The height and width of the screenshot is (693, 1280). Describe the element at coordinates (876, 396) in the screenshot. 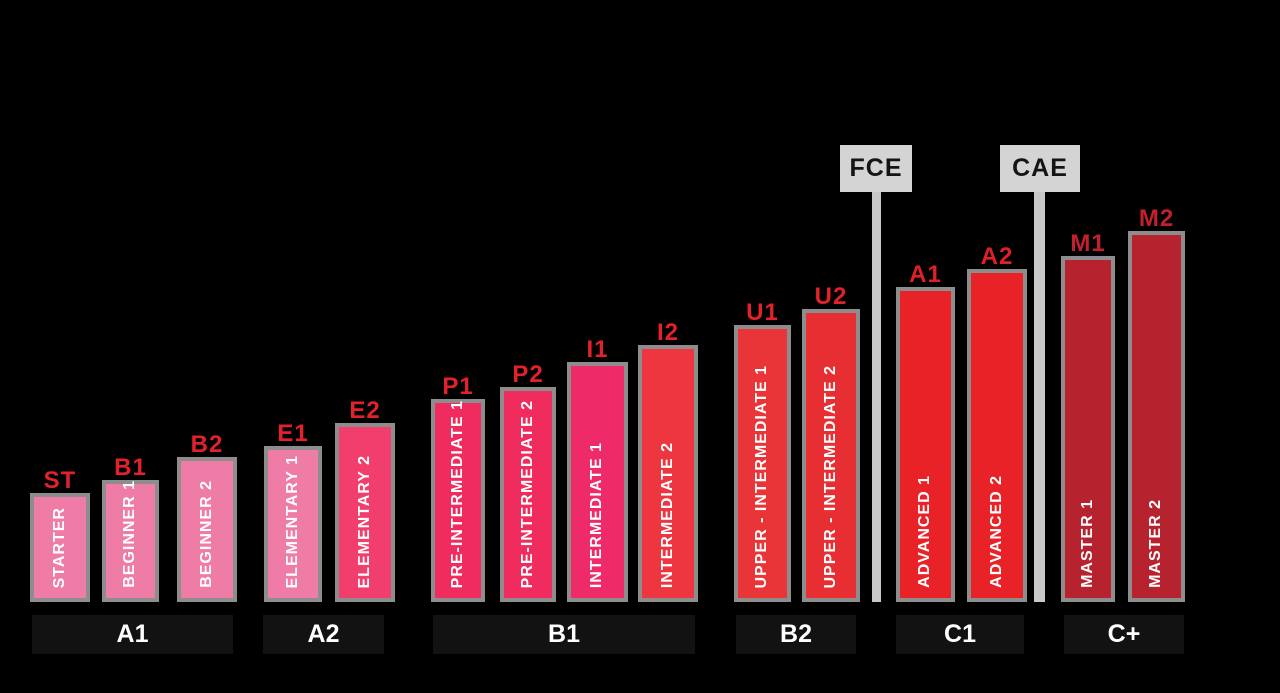

I see `fce-marker-pole` at that location.